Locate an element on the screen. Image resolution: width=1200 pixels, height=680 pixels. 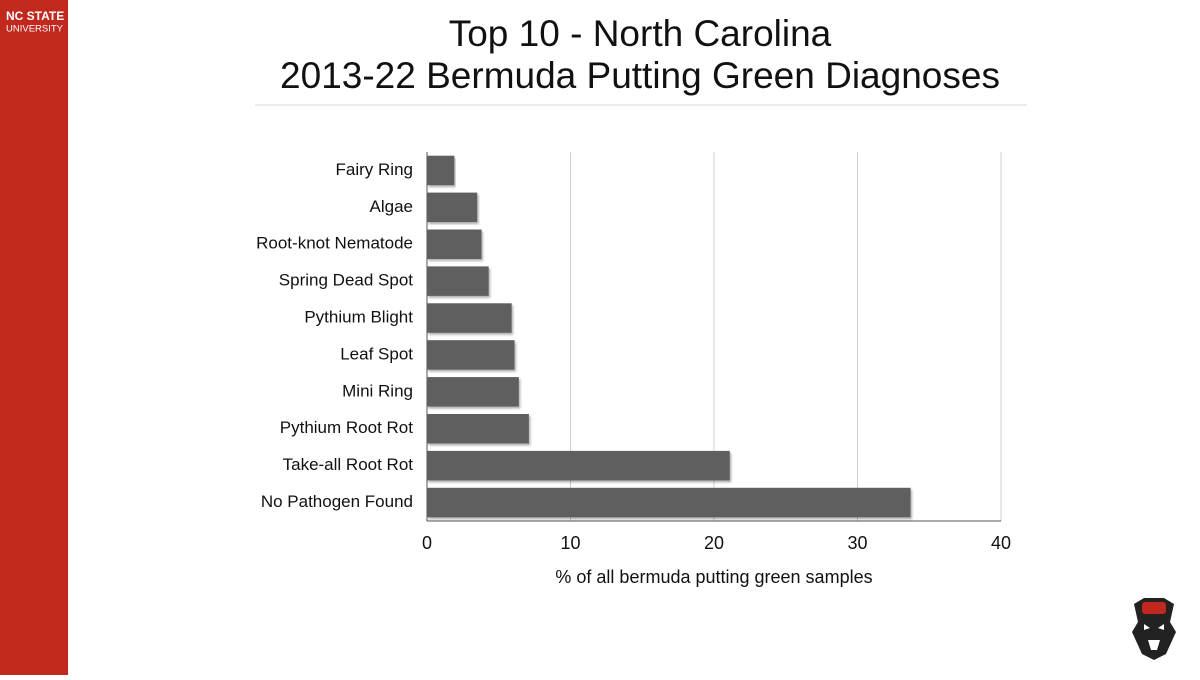
x-tick-label: 40 is located at coordinates (1001, 543).